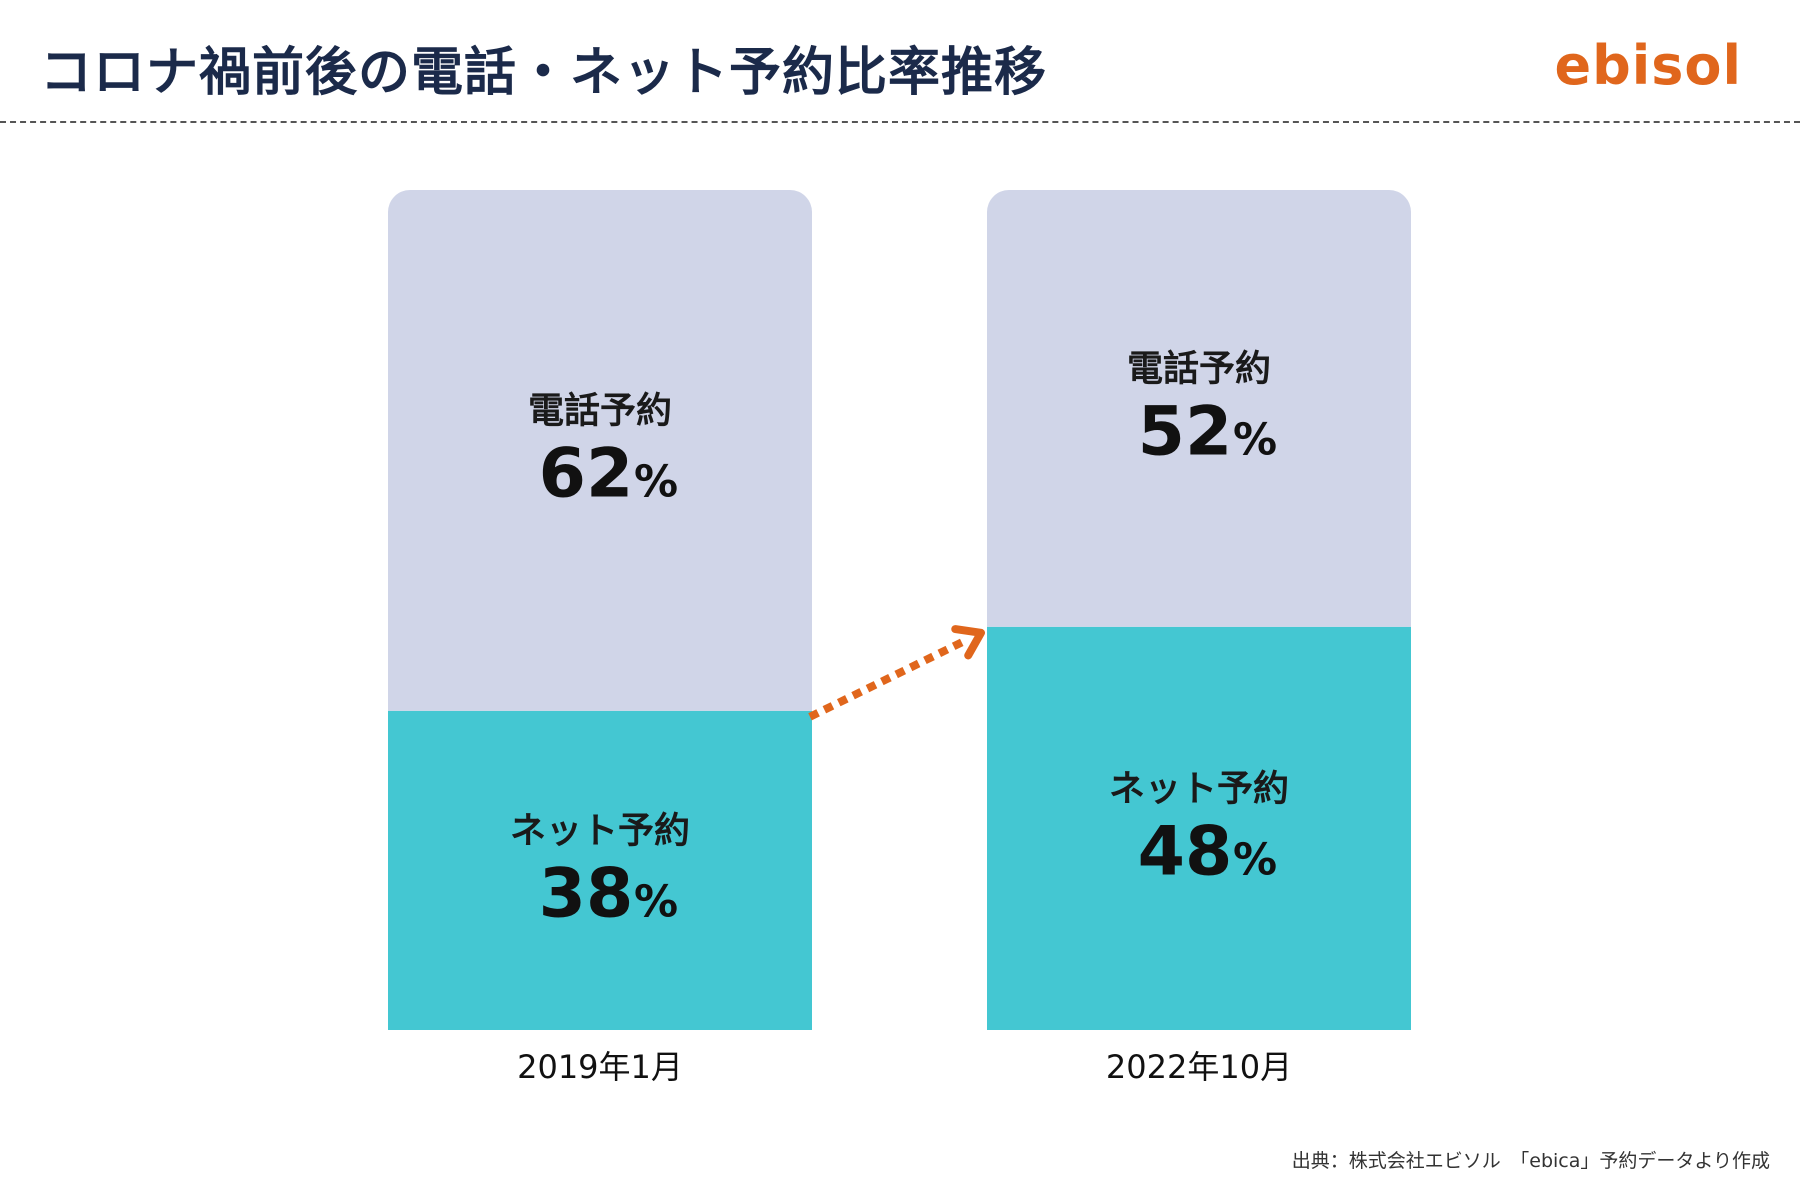 Image resolution: width=1800 pixels, height=1200 pixels. I want to click on phone-series-label-0: 電話予約, so click(600, 410).